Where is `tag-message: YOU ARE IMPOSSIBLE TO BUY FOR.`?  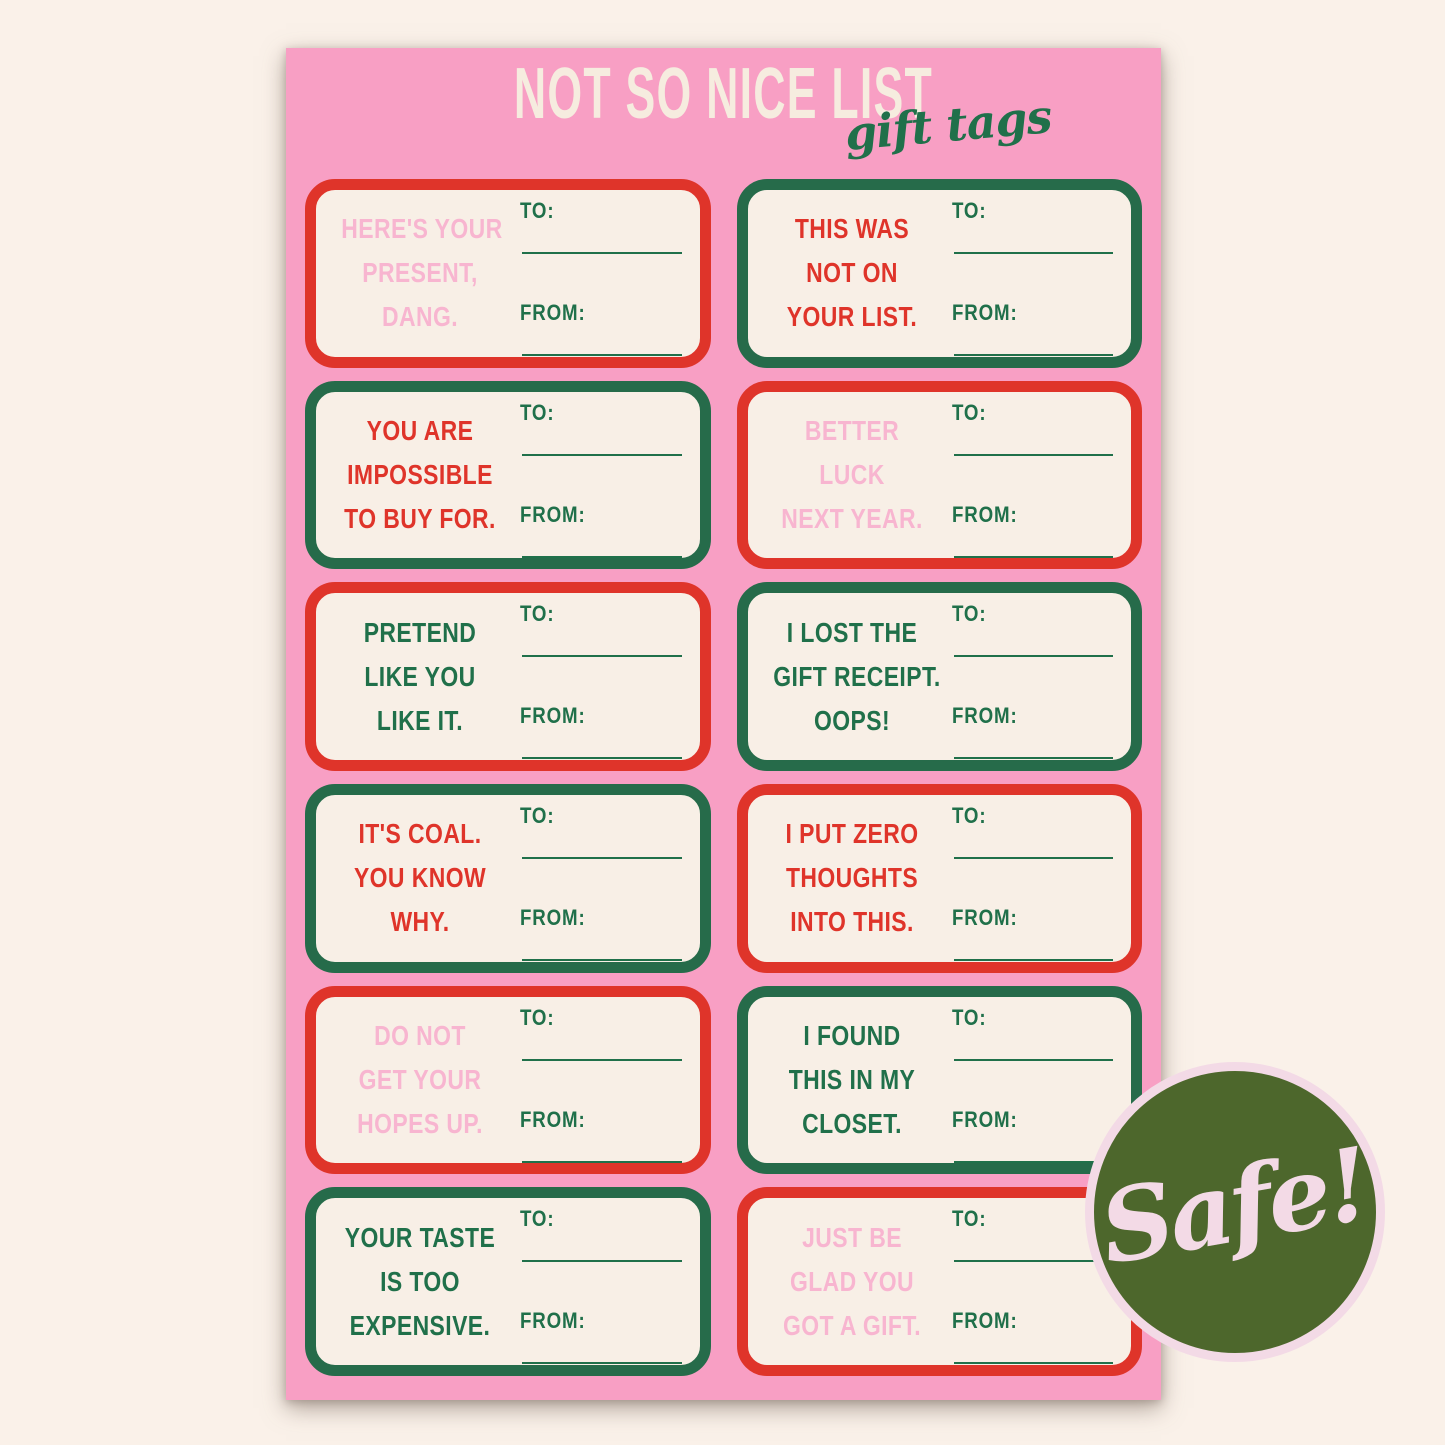 tag-message: YOU ARE IMPOSSIBLE TO BUY FOR. is located at coordinates (420, 474).